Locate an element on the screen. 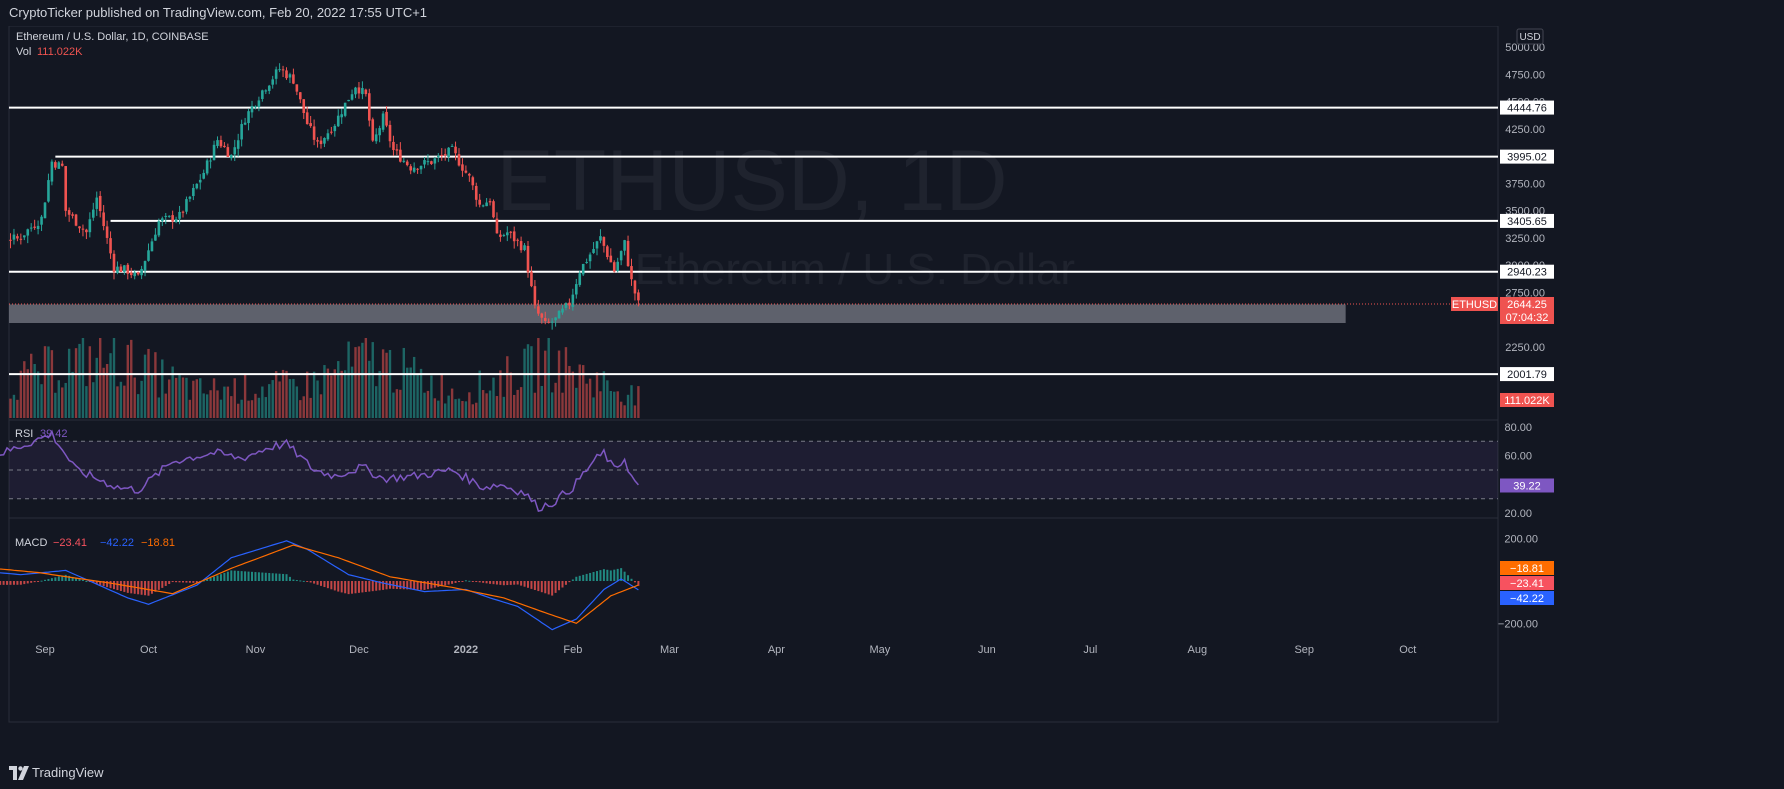 The width and height of the screenshot is (1784, 789). macd-value-badge: −18.81 is located at coordinates (1527, 569).